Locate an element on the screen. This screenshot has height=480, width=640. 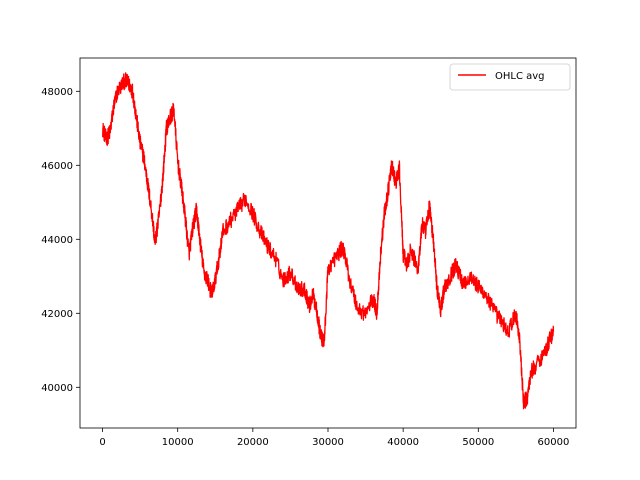
x-tick-label: 0 is located at coordinates (102, 442).